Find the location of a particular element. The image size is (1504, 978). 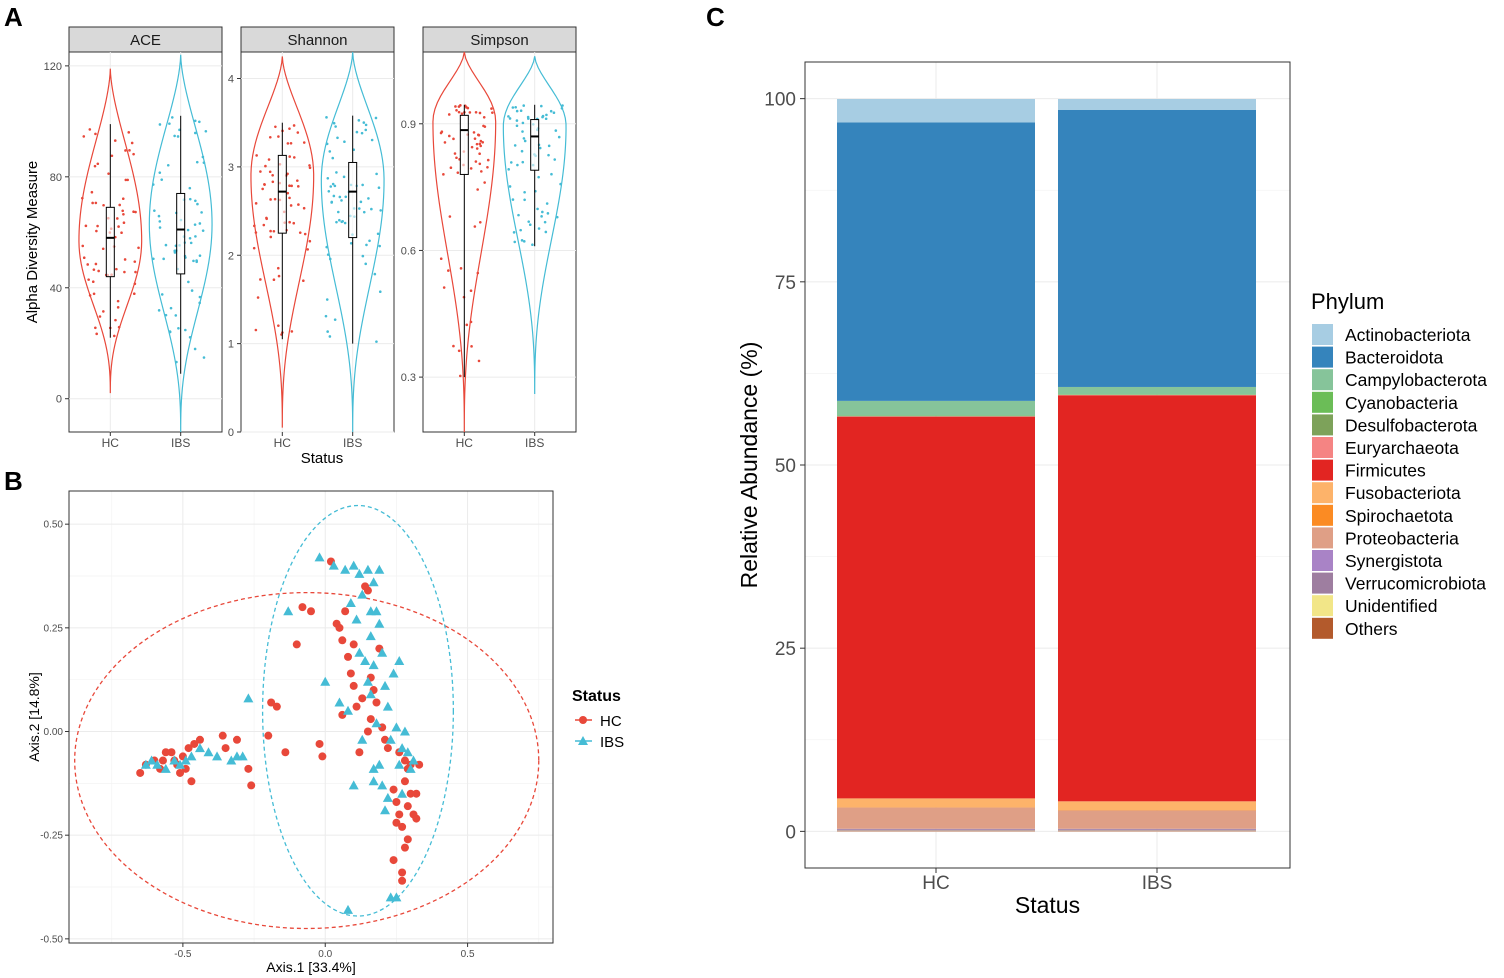

y-tick-label: 2 is located at coordinates (231, 256).